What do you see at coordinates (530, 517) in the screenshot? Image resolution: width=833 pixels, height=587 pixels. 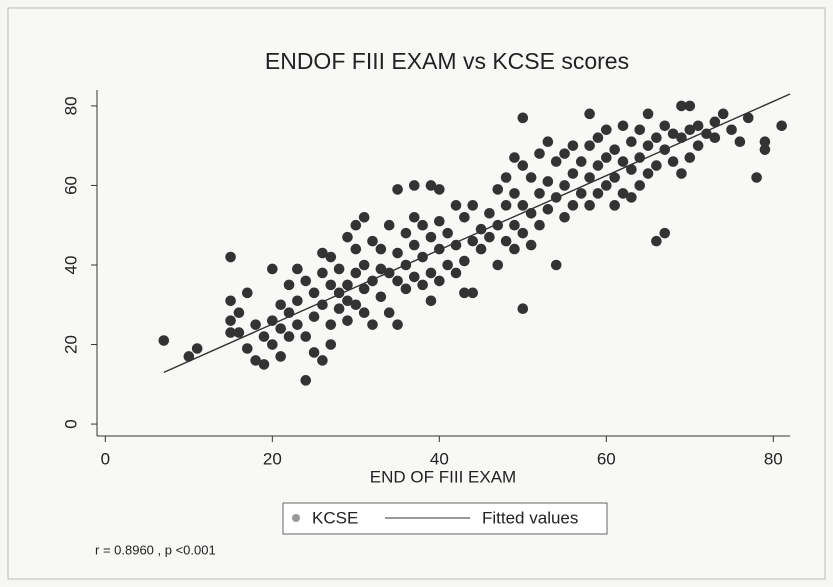 I see `legend-label: Fitted values` at bounding box center [530, 517].